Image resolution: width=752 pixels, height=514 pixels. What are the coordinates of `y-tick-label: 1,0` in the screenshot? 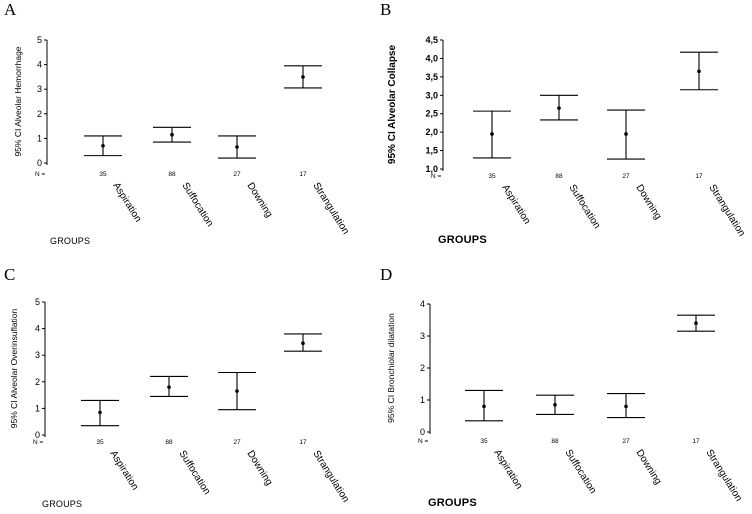 It's located at (431, 169).